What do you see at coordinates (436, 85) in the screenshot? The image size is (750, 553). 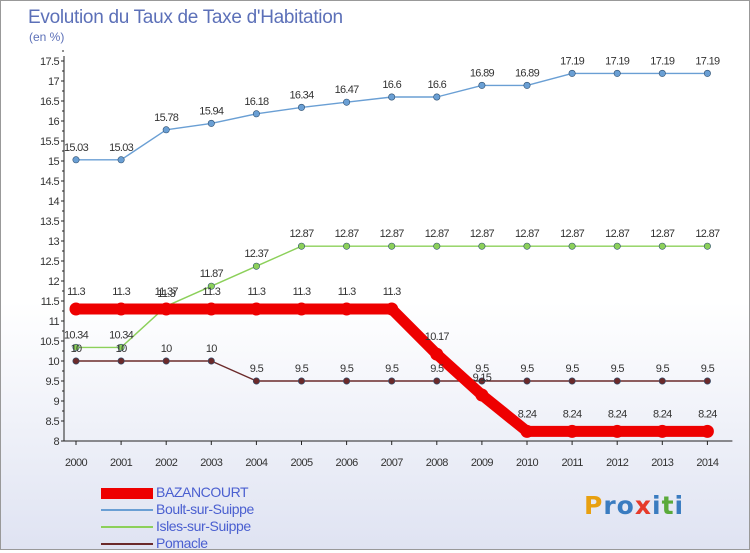 I see `data-label-boult-sur-suippe: 16.6` at bounding box center [436, 85].